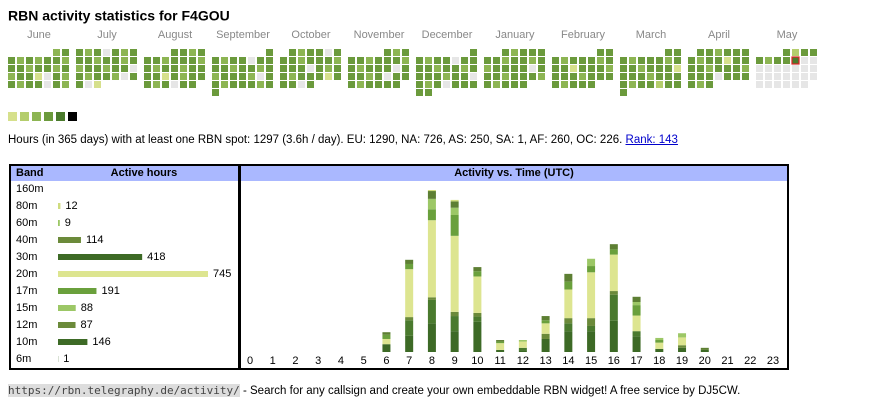 This screenshot has height=407, width=870. I want to click on band-panel, so click(124, 267).